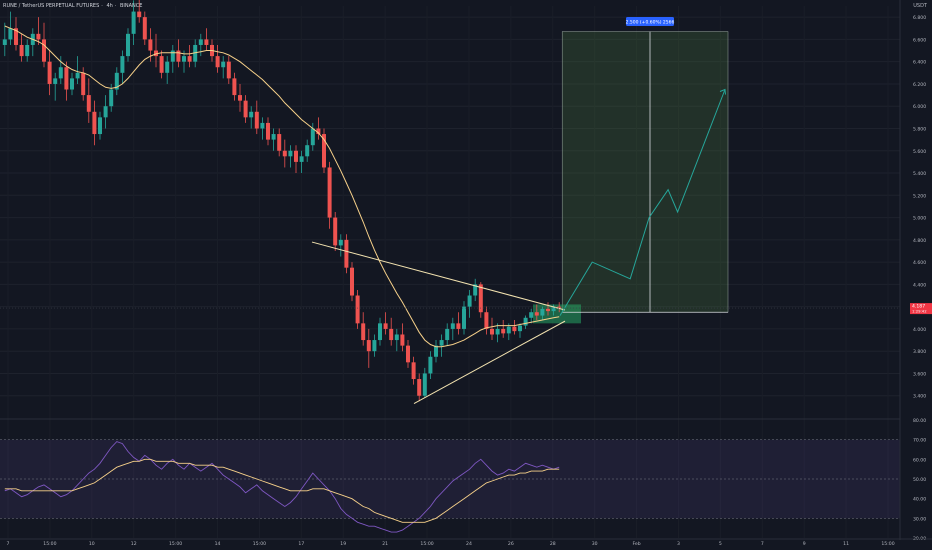 This screenshot has width=932, height=550. Describe the element at coordinates (282, 490) in the screenshot. I see `rsi-ma-line` at that location.